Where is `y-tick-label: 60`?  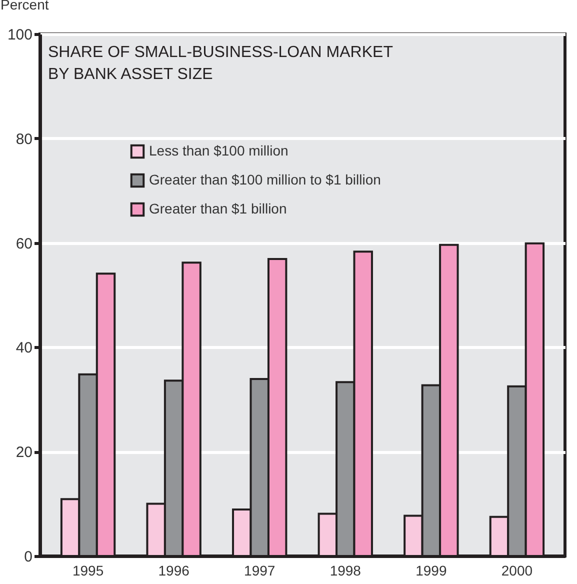 y-tick-label: 60 is located at coordinates (24, 243).